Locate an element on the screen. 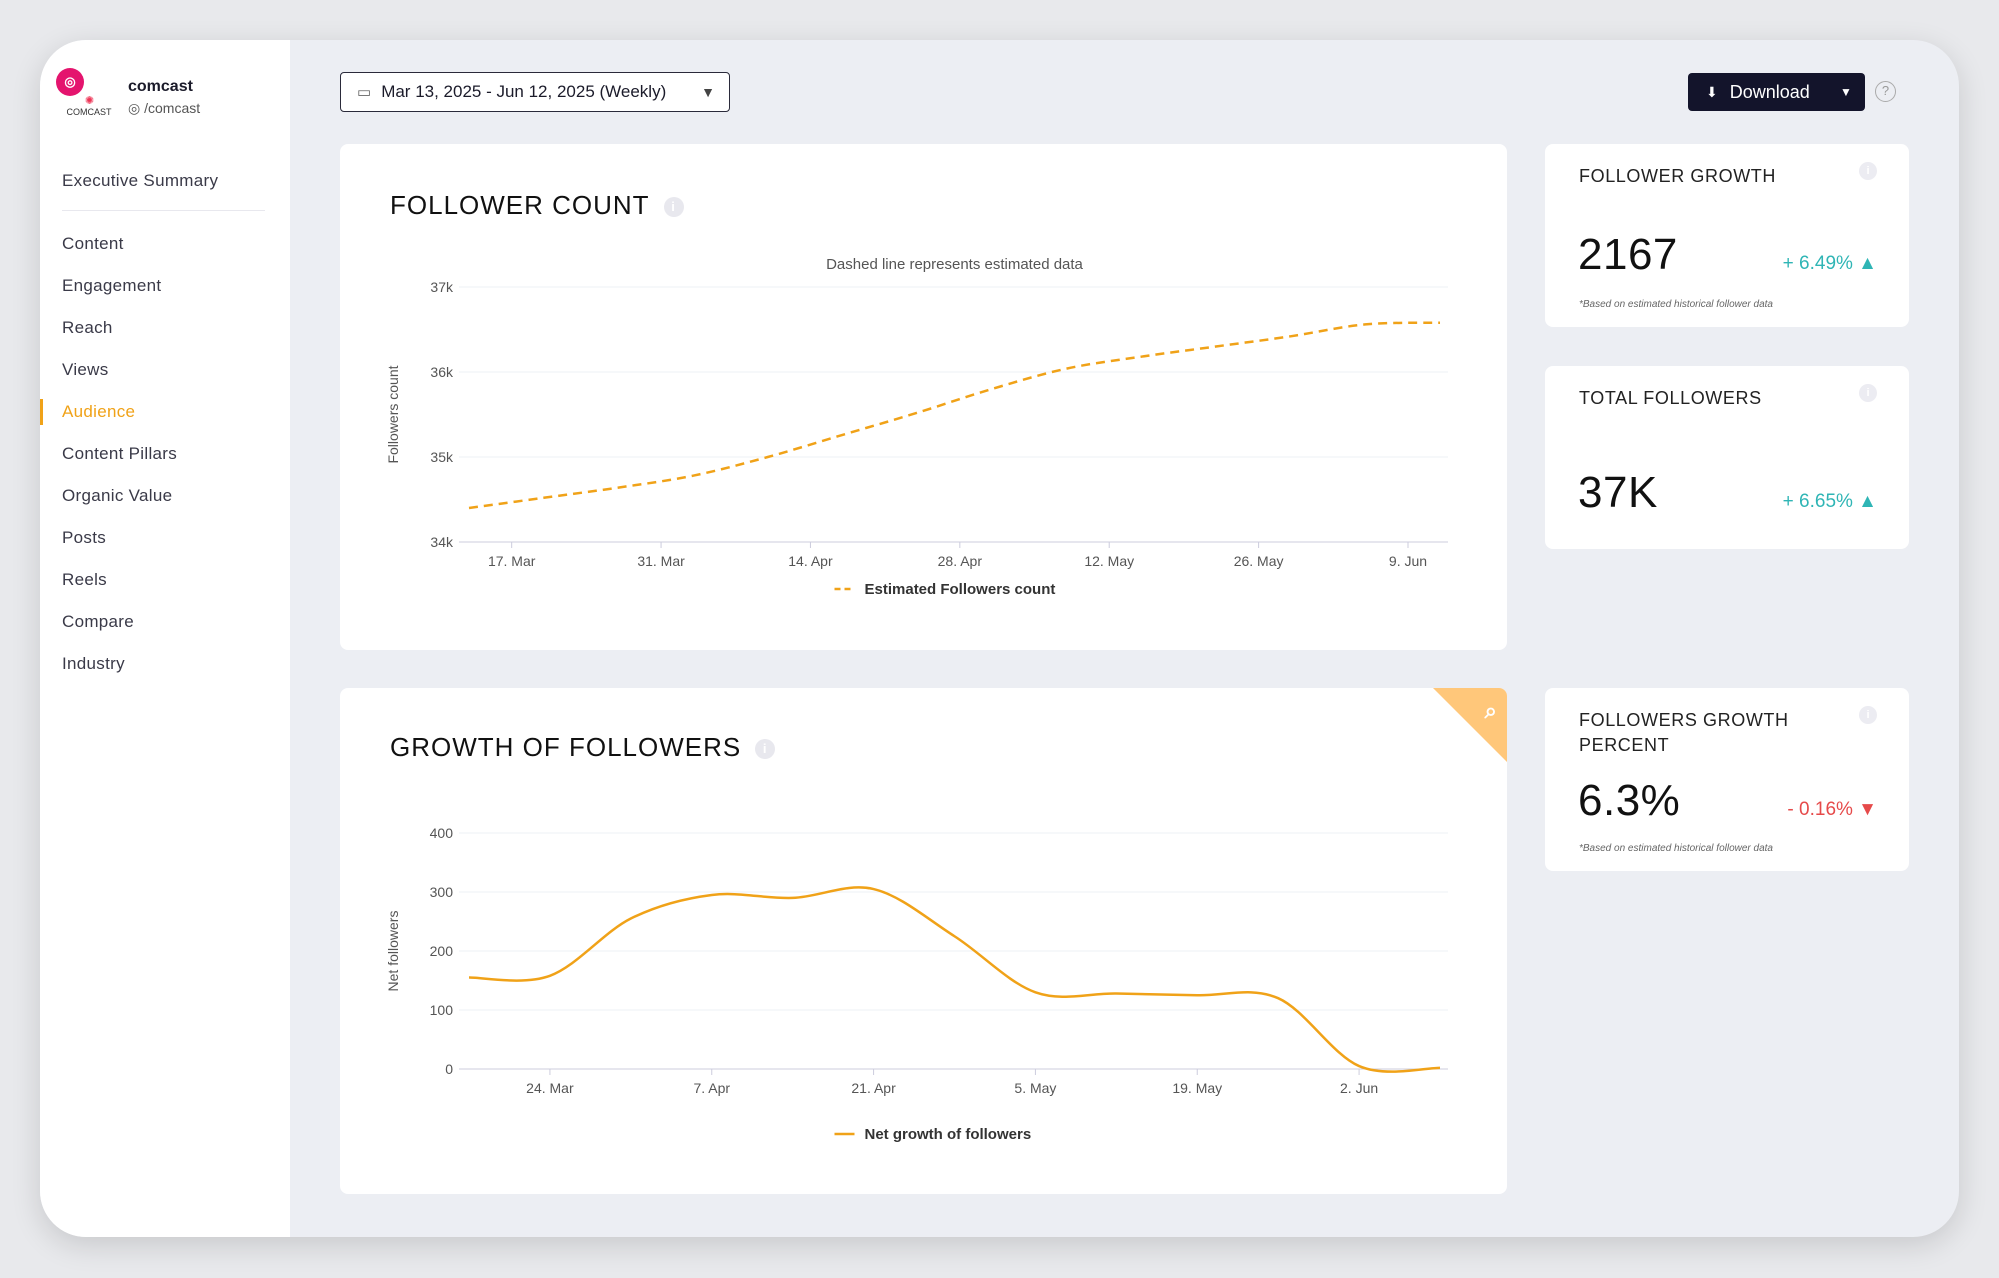 The height and width of the screenshot is (1278, 1999). y-axis-label: Followers count is located at coordinates (393, 414).